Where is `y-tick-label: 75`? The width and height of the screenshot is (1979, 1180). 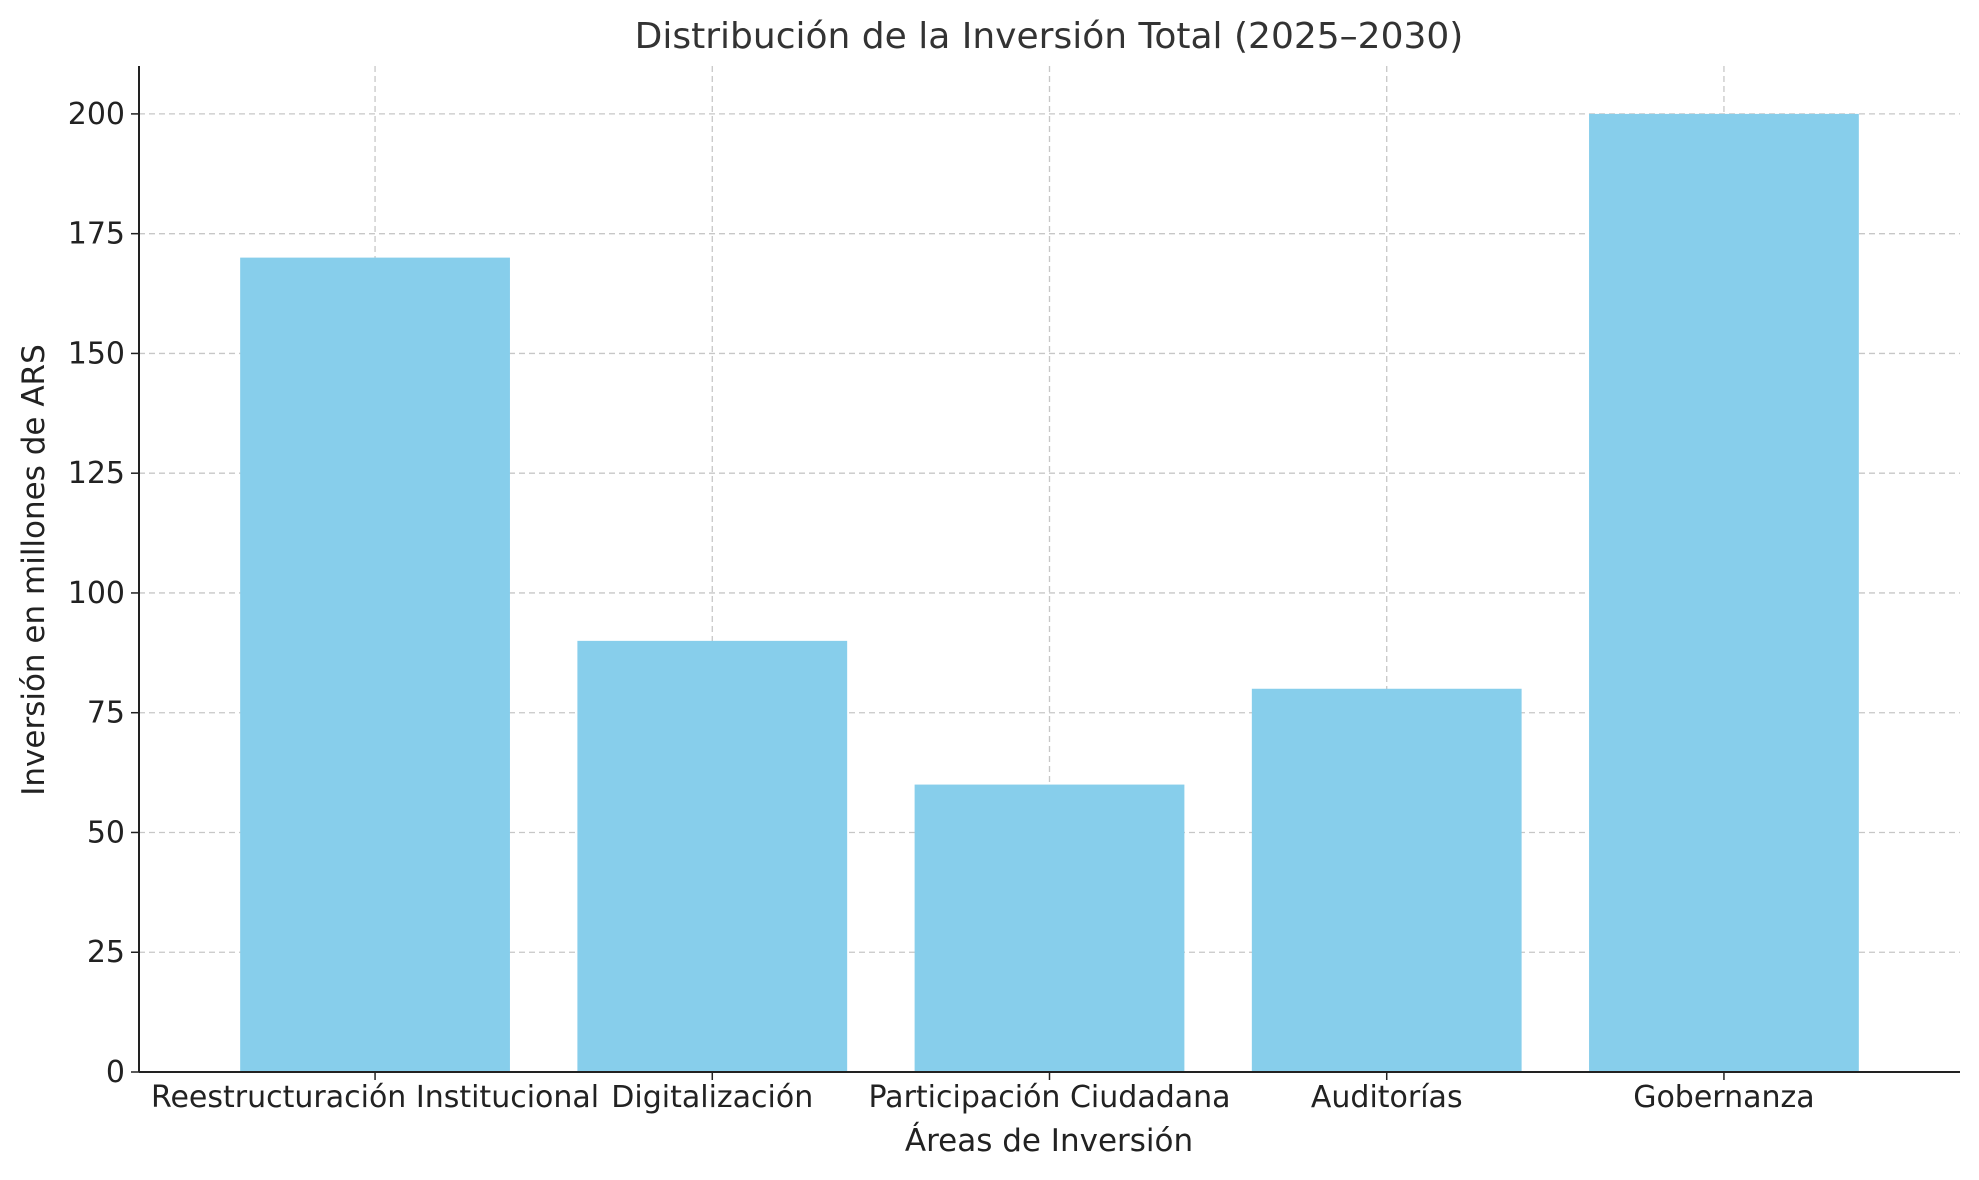 y-tick-label: 75 is located at coordinates (106, 713).